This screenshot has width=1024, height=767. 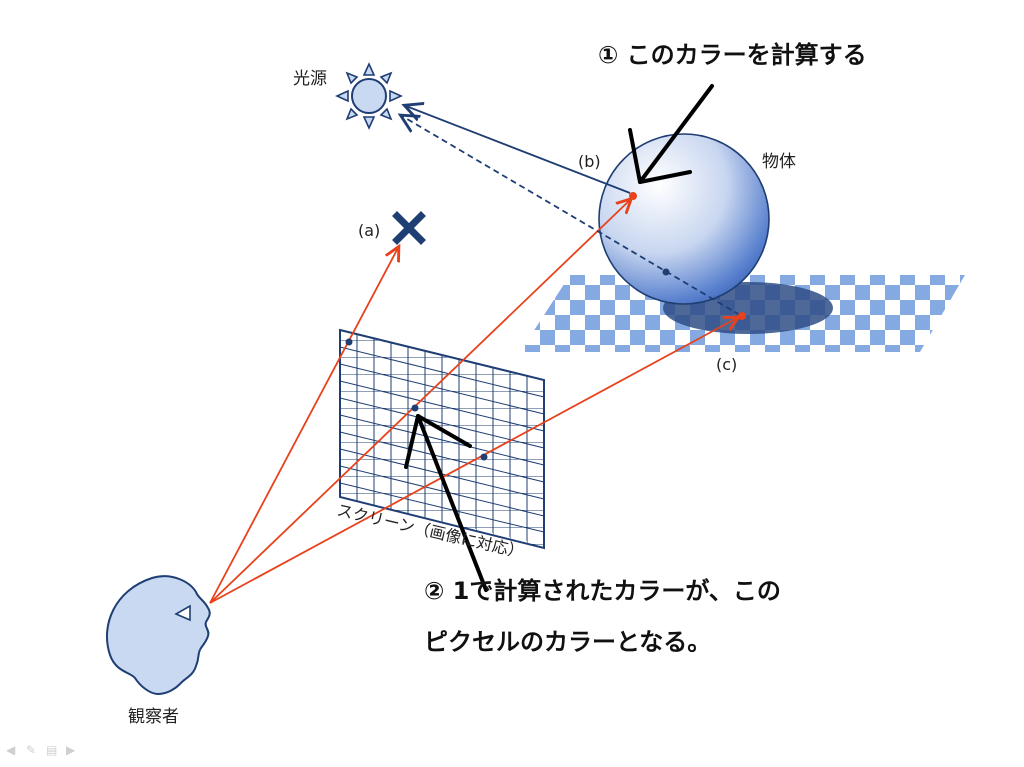 What do you see at coordinates (684, 219) in the screenshot?
I see `sphere-object` at bounding box center [684, 219].